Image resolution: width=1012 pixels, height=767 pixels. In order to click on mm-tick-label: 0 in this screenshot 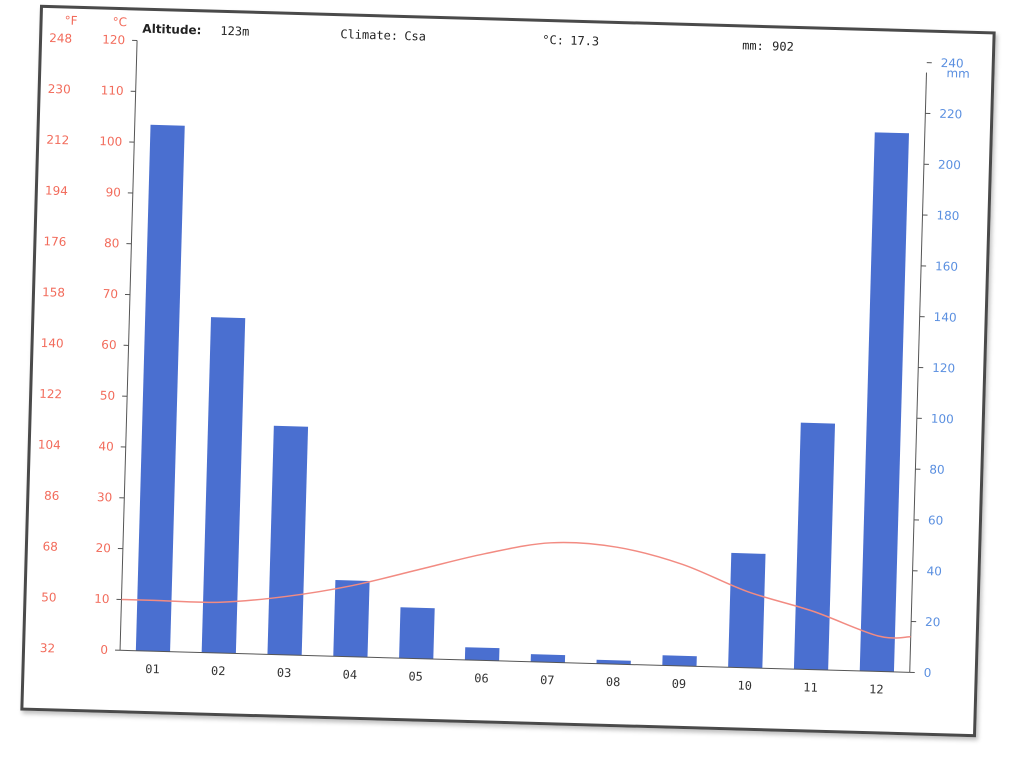, I will do `click(928, 673)`.